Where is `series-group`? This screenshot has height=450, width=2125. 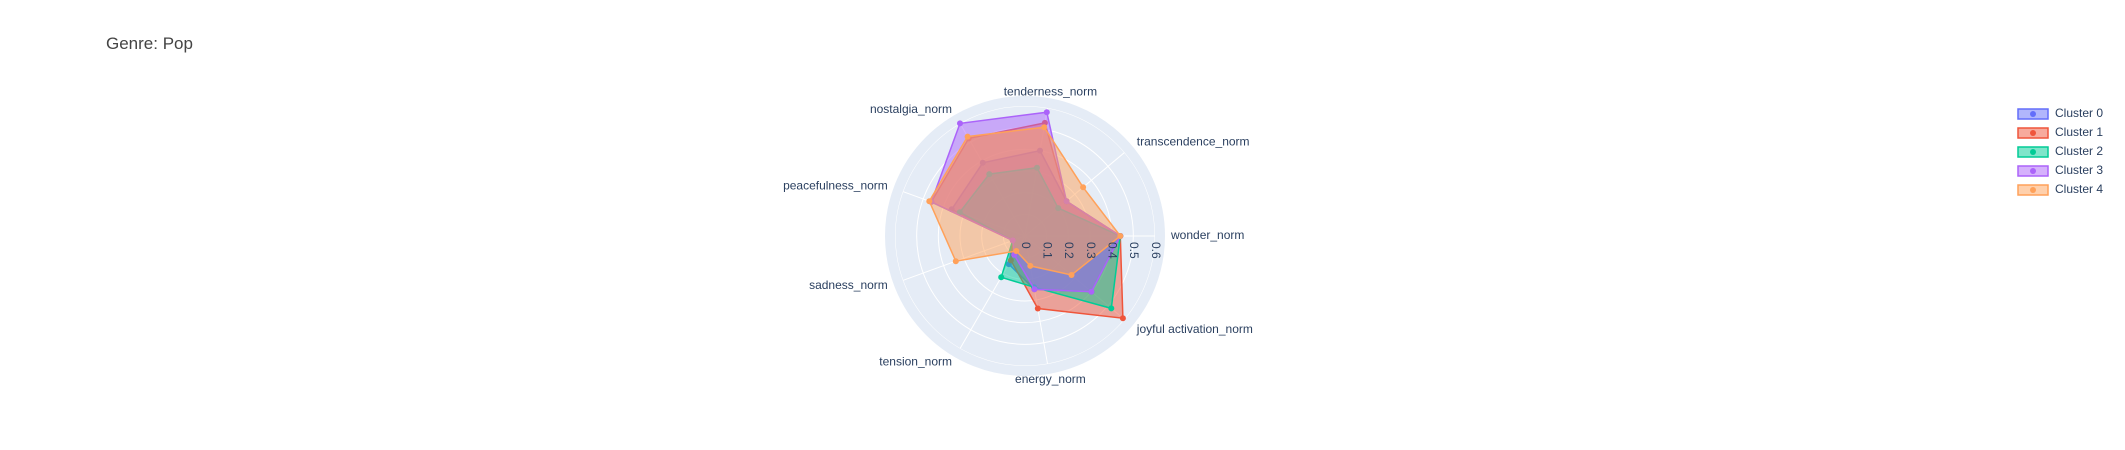 series-group is located at coordinates (1026, 215).